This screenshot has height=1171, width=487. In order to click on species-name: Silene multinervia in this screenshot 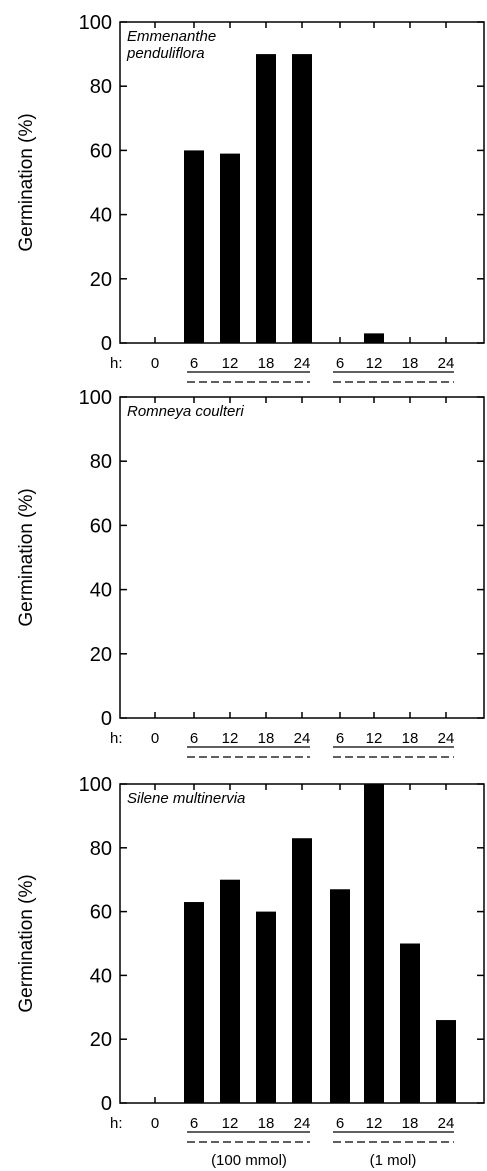, I will do `click(186, 798)`.